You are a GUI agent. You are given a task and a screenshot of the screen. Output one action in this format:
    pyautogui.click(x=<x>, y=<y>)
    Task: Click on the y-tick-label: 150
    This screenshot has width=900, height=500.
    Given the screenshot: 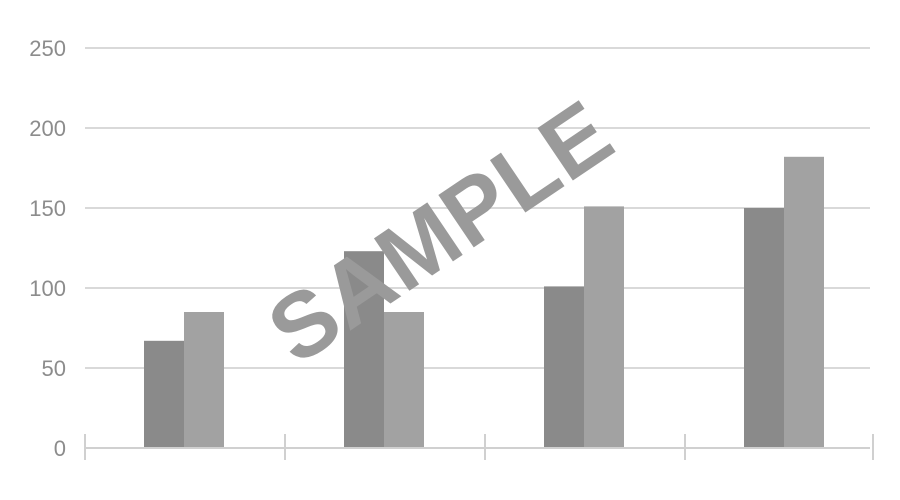 What is the action you would take?
    pyautogui.click(x=47, y=208)
    